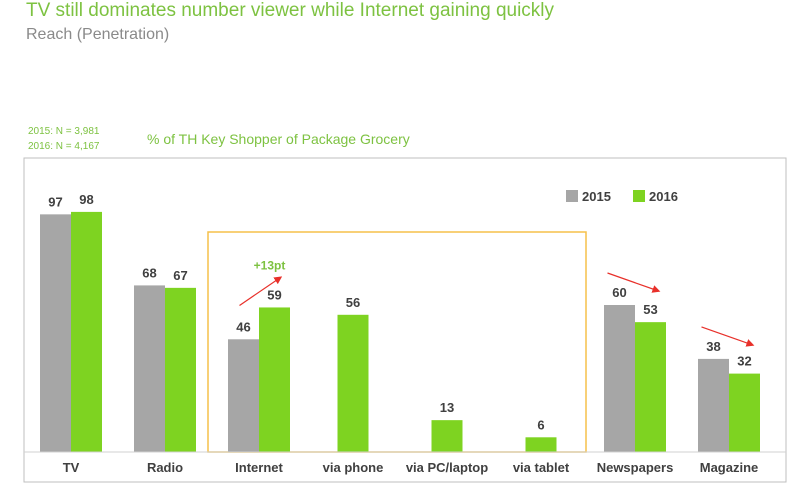  What do you see at coordinates (86, 331) in the screenshot?
I see `bar-2016-tv` at bounding box center [86, 331].